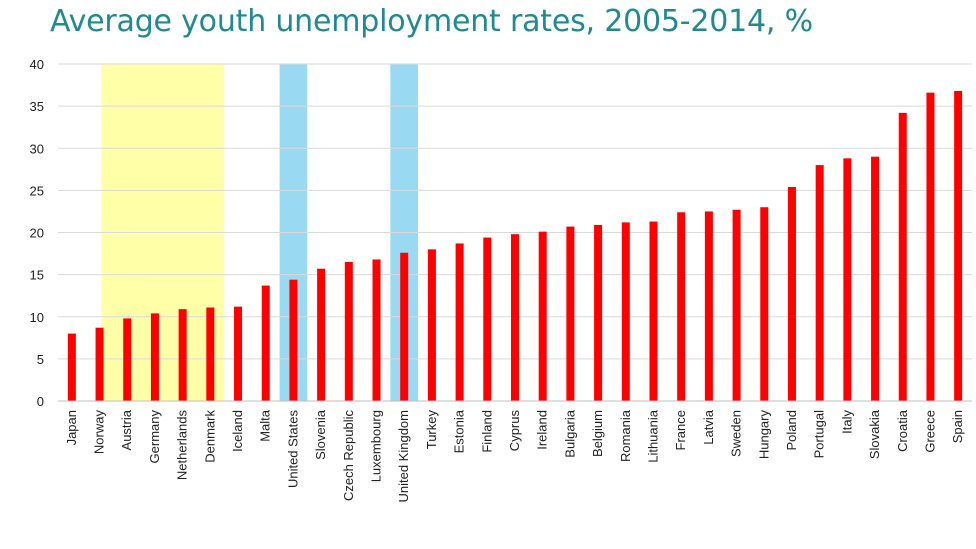  Describe the element at coordinates (625, 435) in the screenshot. I see `x-category-label: Romania` at that location.